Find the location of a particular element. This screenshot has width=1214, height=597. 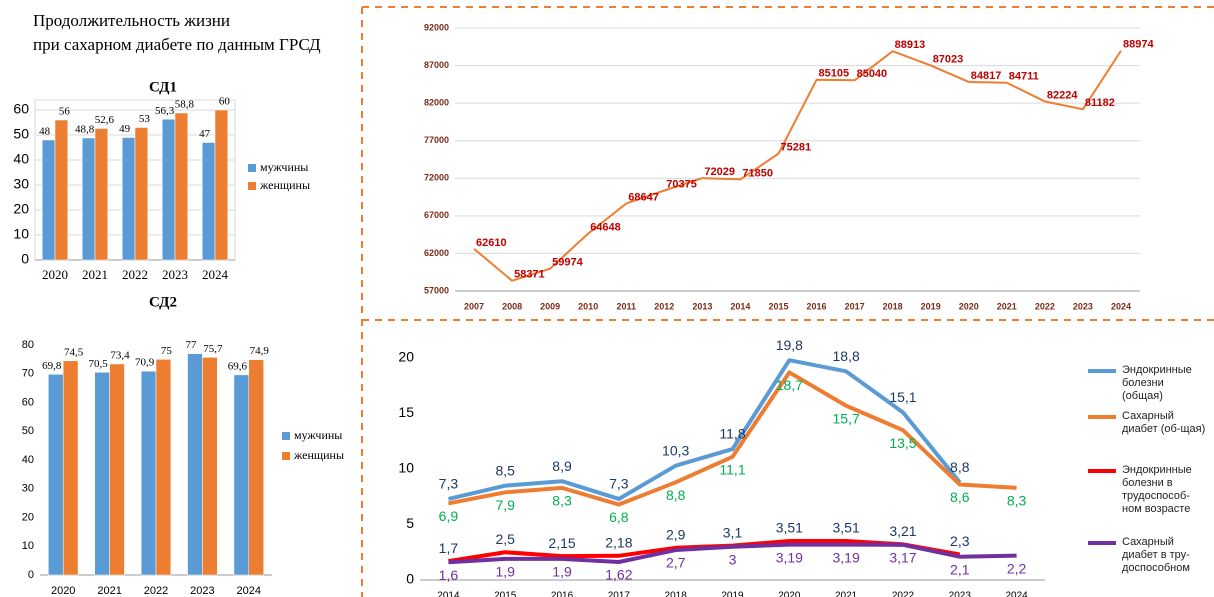

data-label: 74,5 is located at coordinates (74, 352).